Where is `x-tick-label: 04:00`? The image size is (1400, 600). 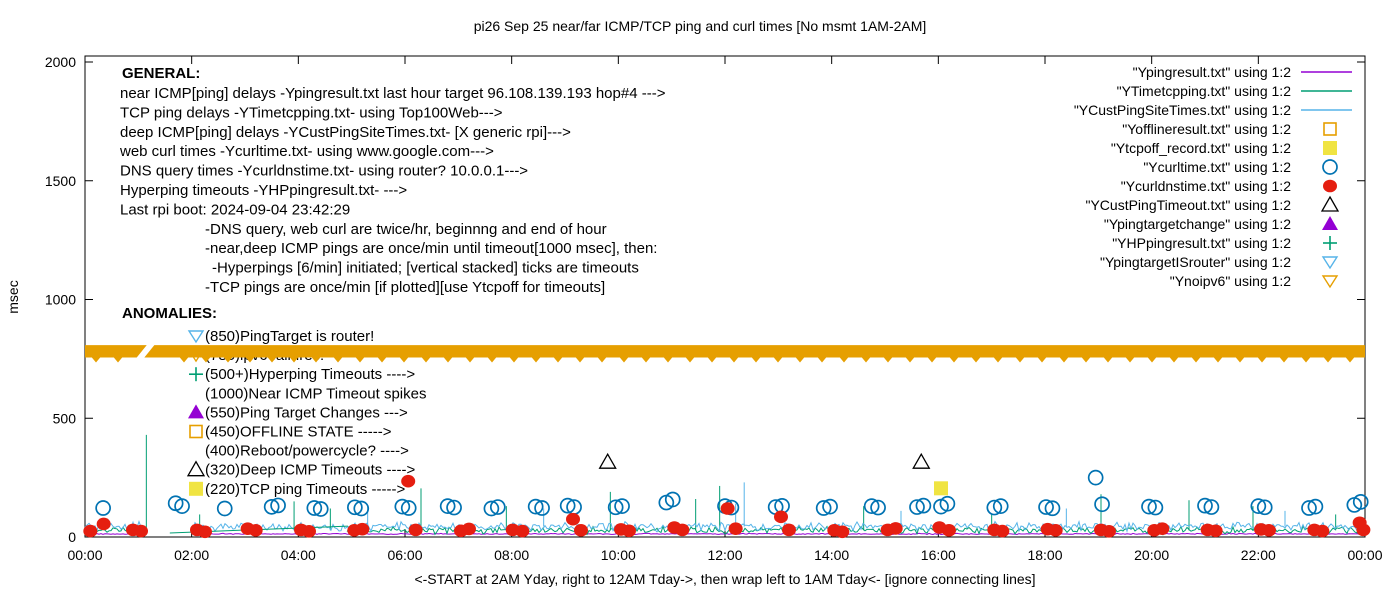 x-tick-label: 04:00 is located at coordinates (298, 555).